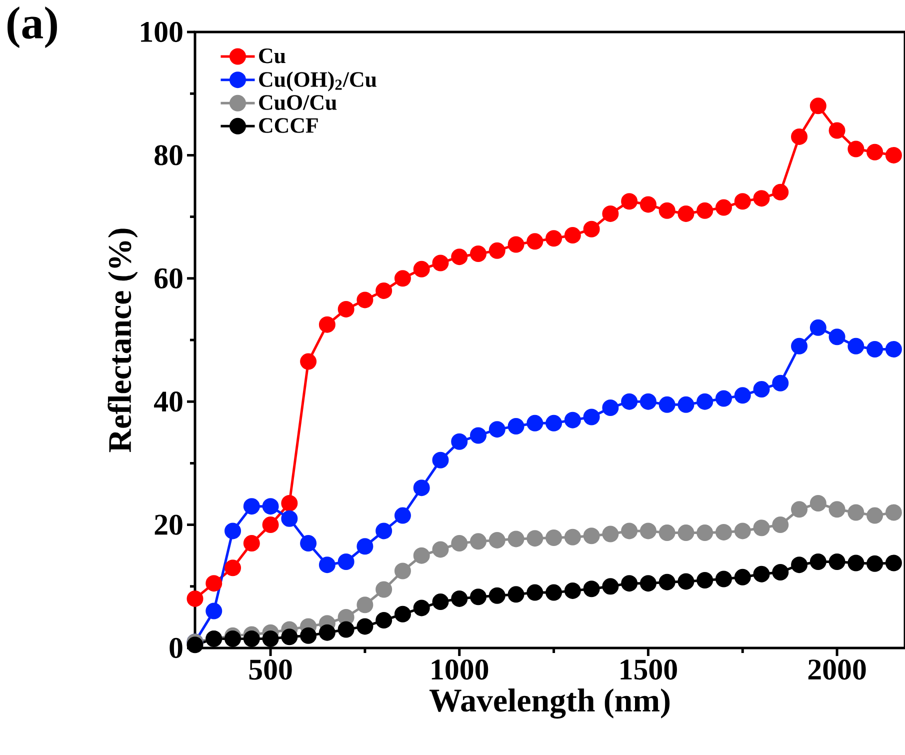  Describe the element at coordinates (837, 670) in the screenshot. I see `x-tick-label: 2000` at that location.